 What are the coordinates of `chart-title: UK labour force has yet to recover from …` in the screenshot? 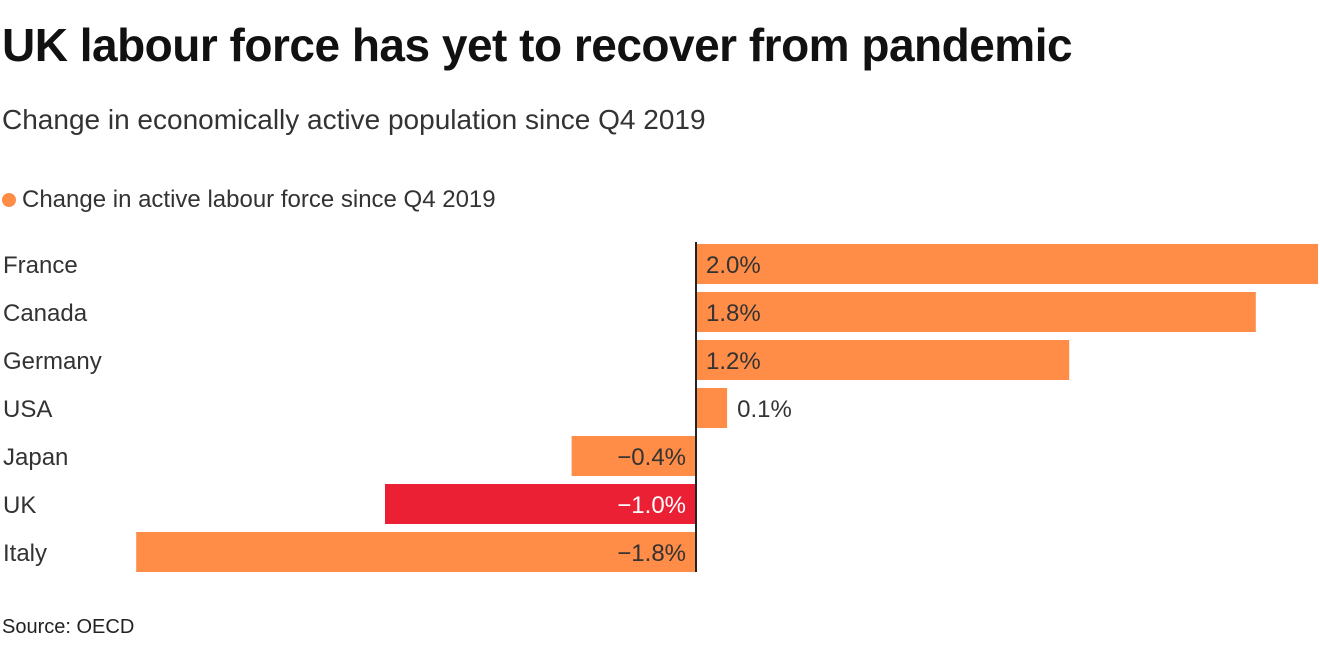 It's located at (537, 45).